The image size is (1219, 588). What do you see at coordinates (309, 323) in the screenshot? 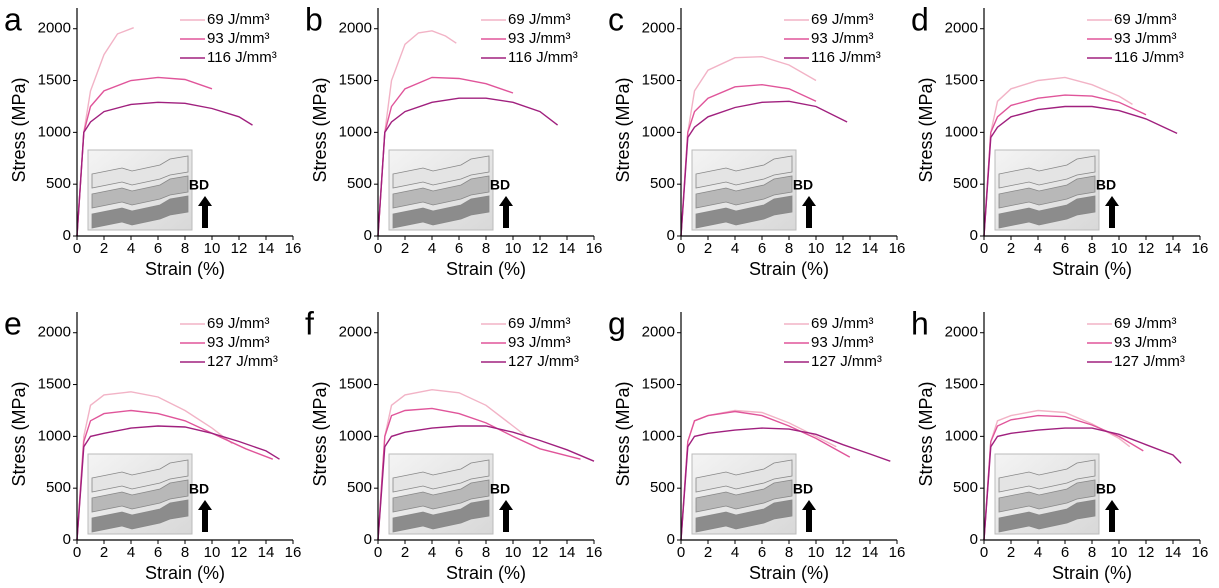
I see `panel-label: f` at bounding box center [309, 323].